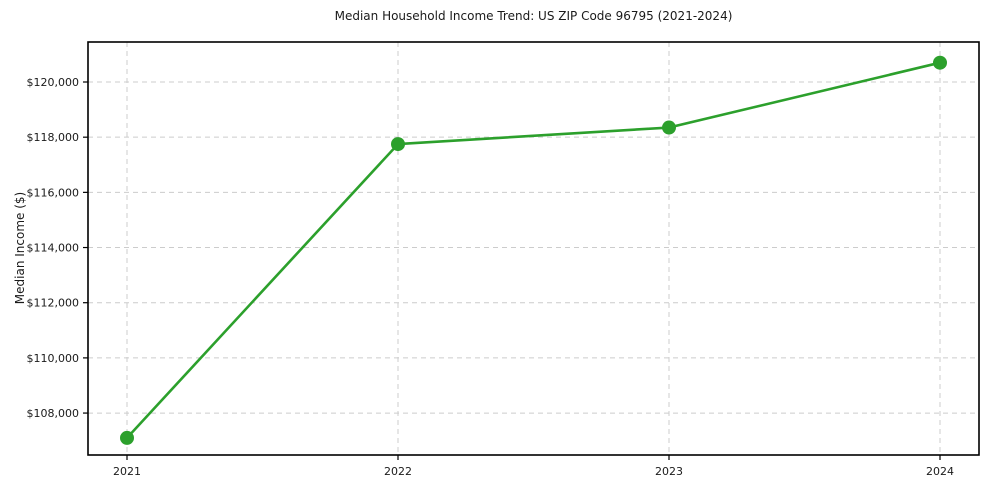 This screenshot has width=989, height=490. Describe the element at coordinates (127, 471) in the screenshot. I see `x-tick-label: 2021` at that location.